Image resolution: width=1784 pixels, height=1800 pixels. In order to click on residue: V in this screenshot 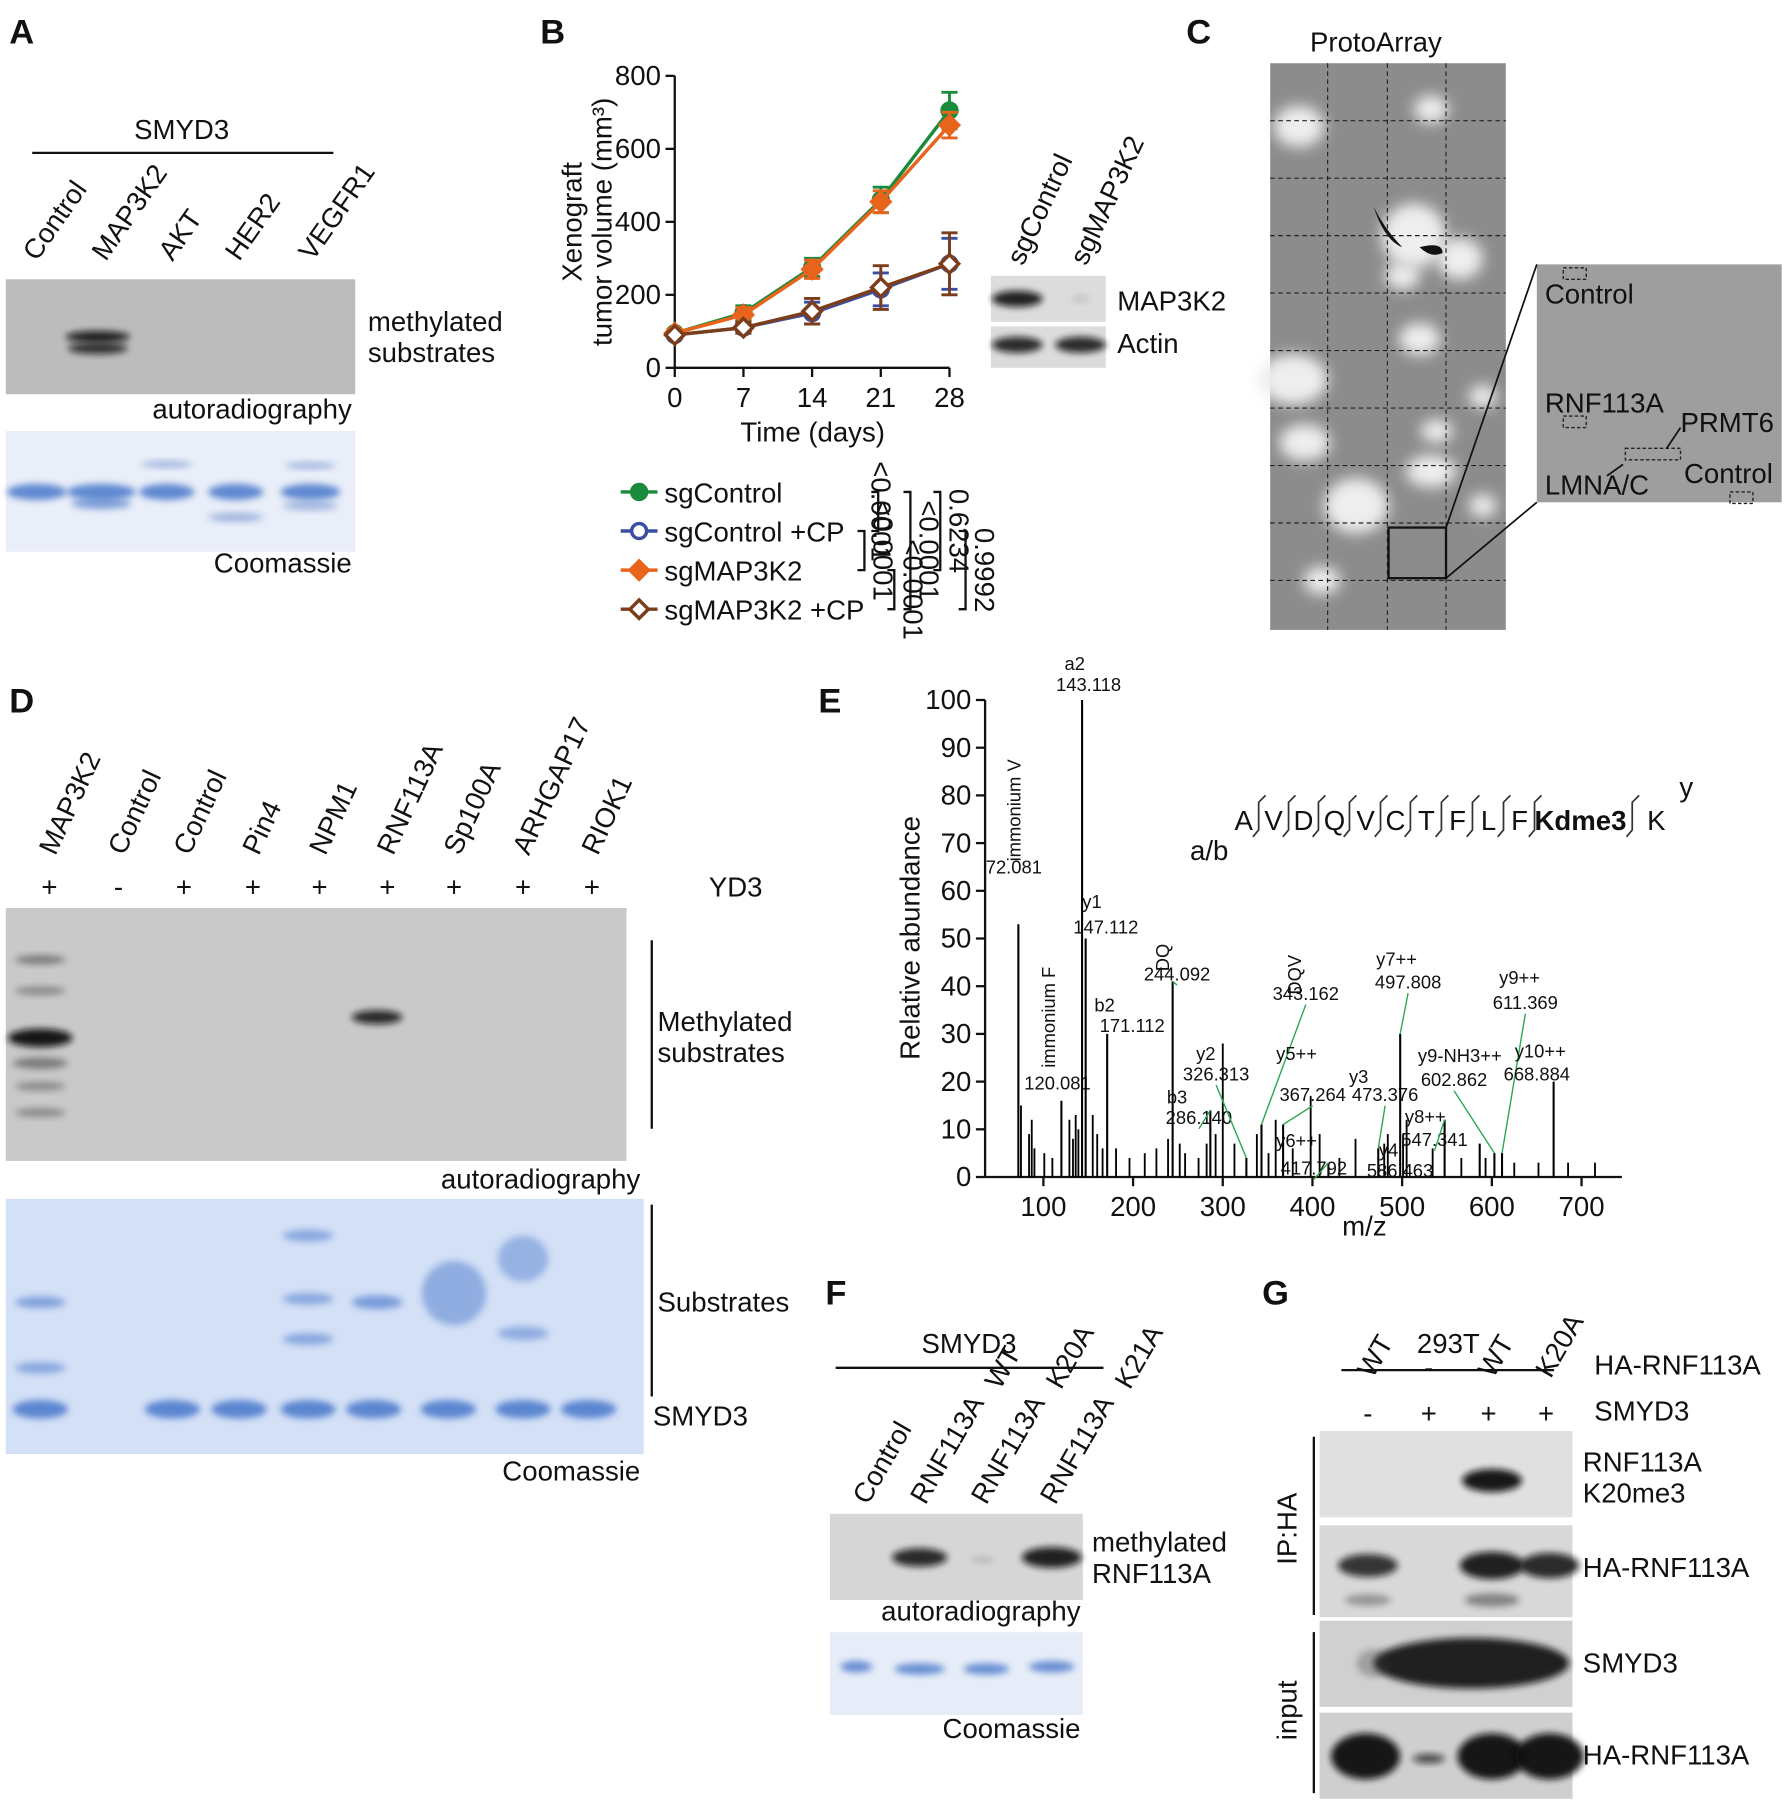, I will do `click(1273, 820)`.